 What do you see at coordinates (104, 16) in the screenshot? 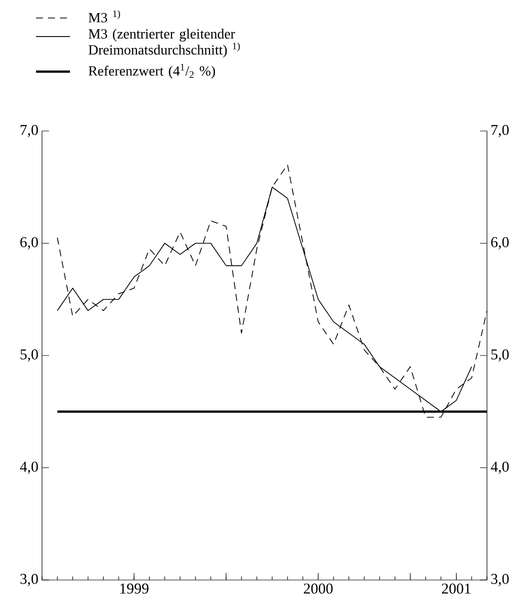
I see `legend-label: M3 $^{1)}$` at bounding box center [104, 16].